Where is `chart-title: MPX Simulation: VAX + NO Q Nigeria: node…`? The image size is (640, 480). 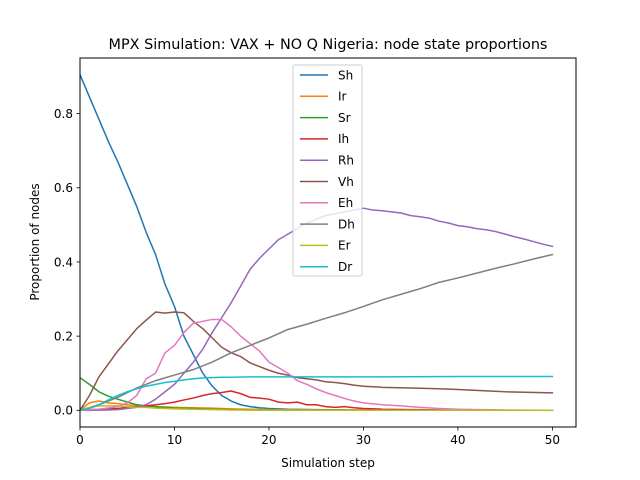 chart-title: MPX Simulation: VAX + NO Q Nigeria: node… is located at coordinates (328, 45).